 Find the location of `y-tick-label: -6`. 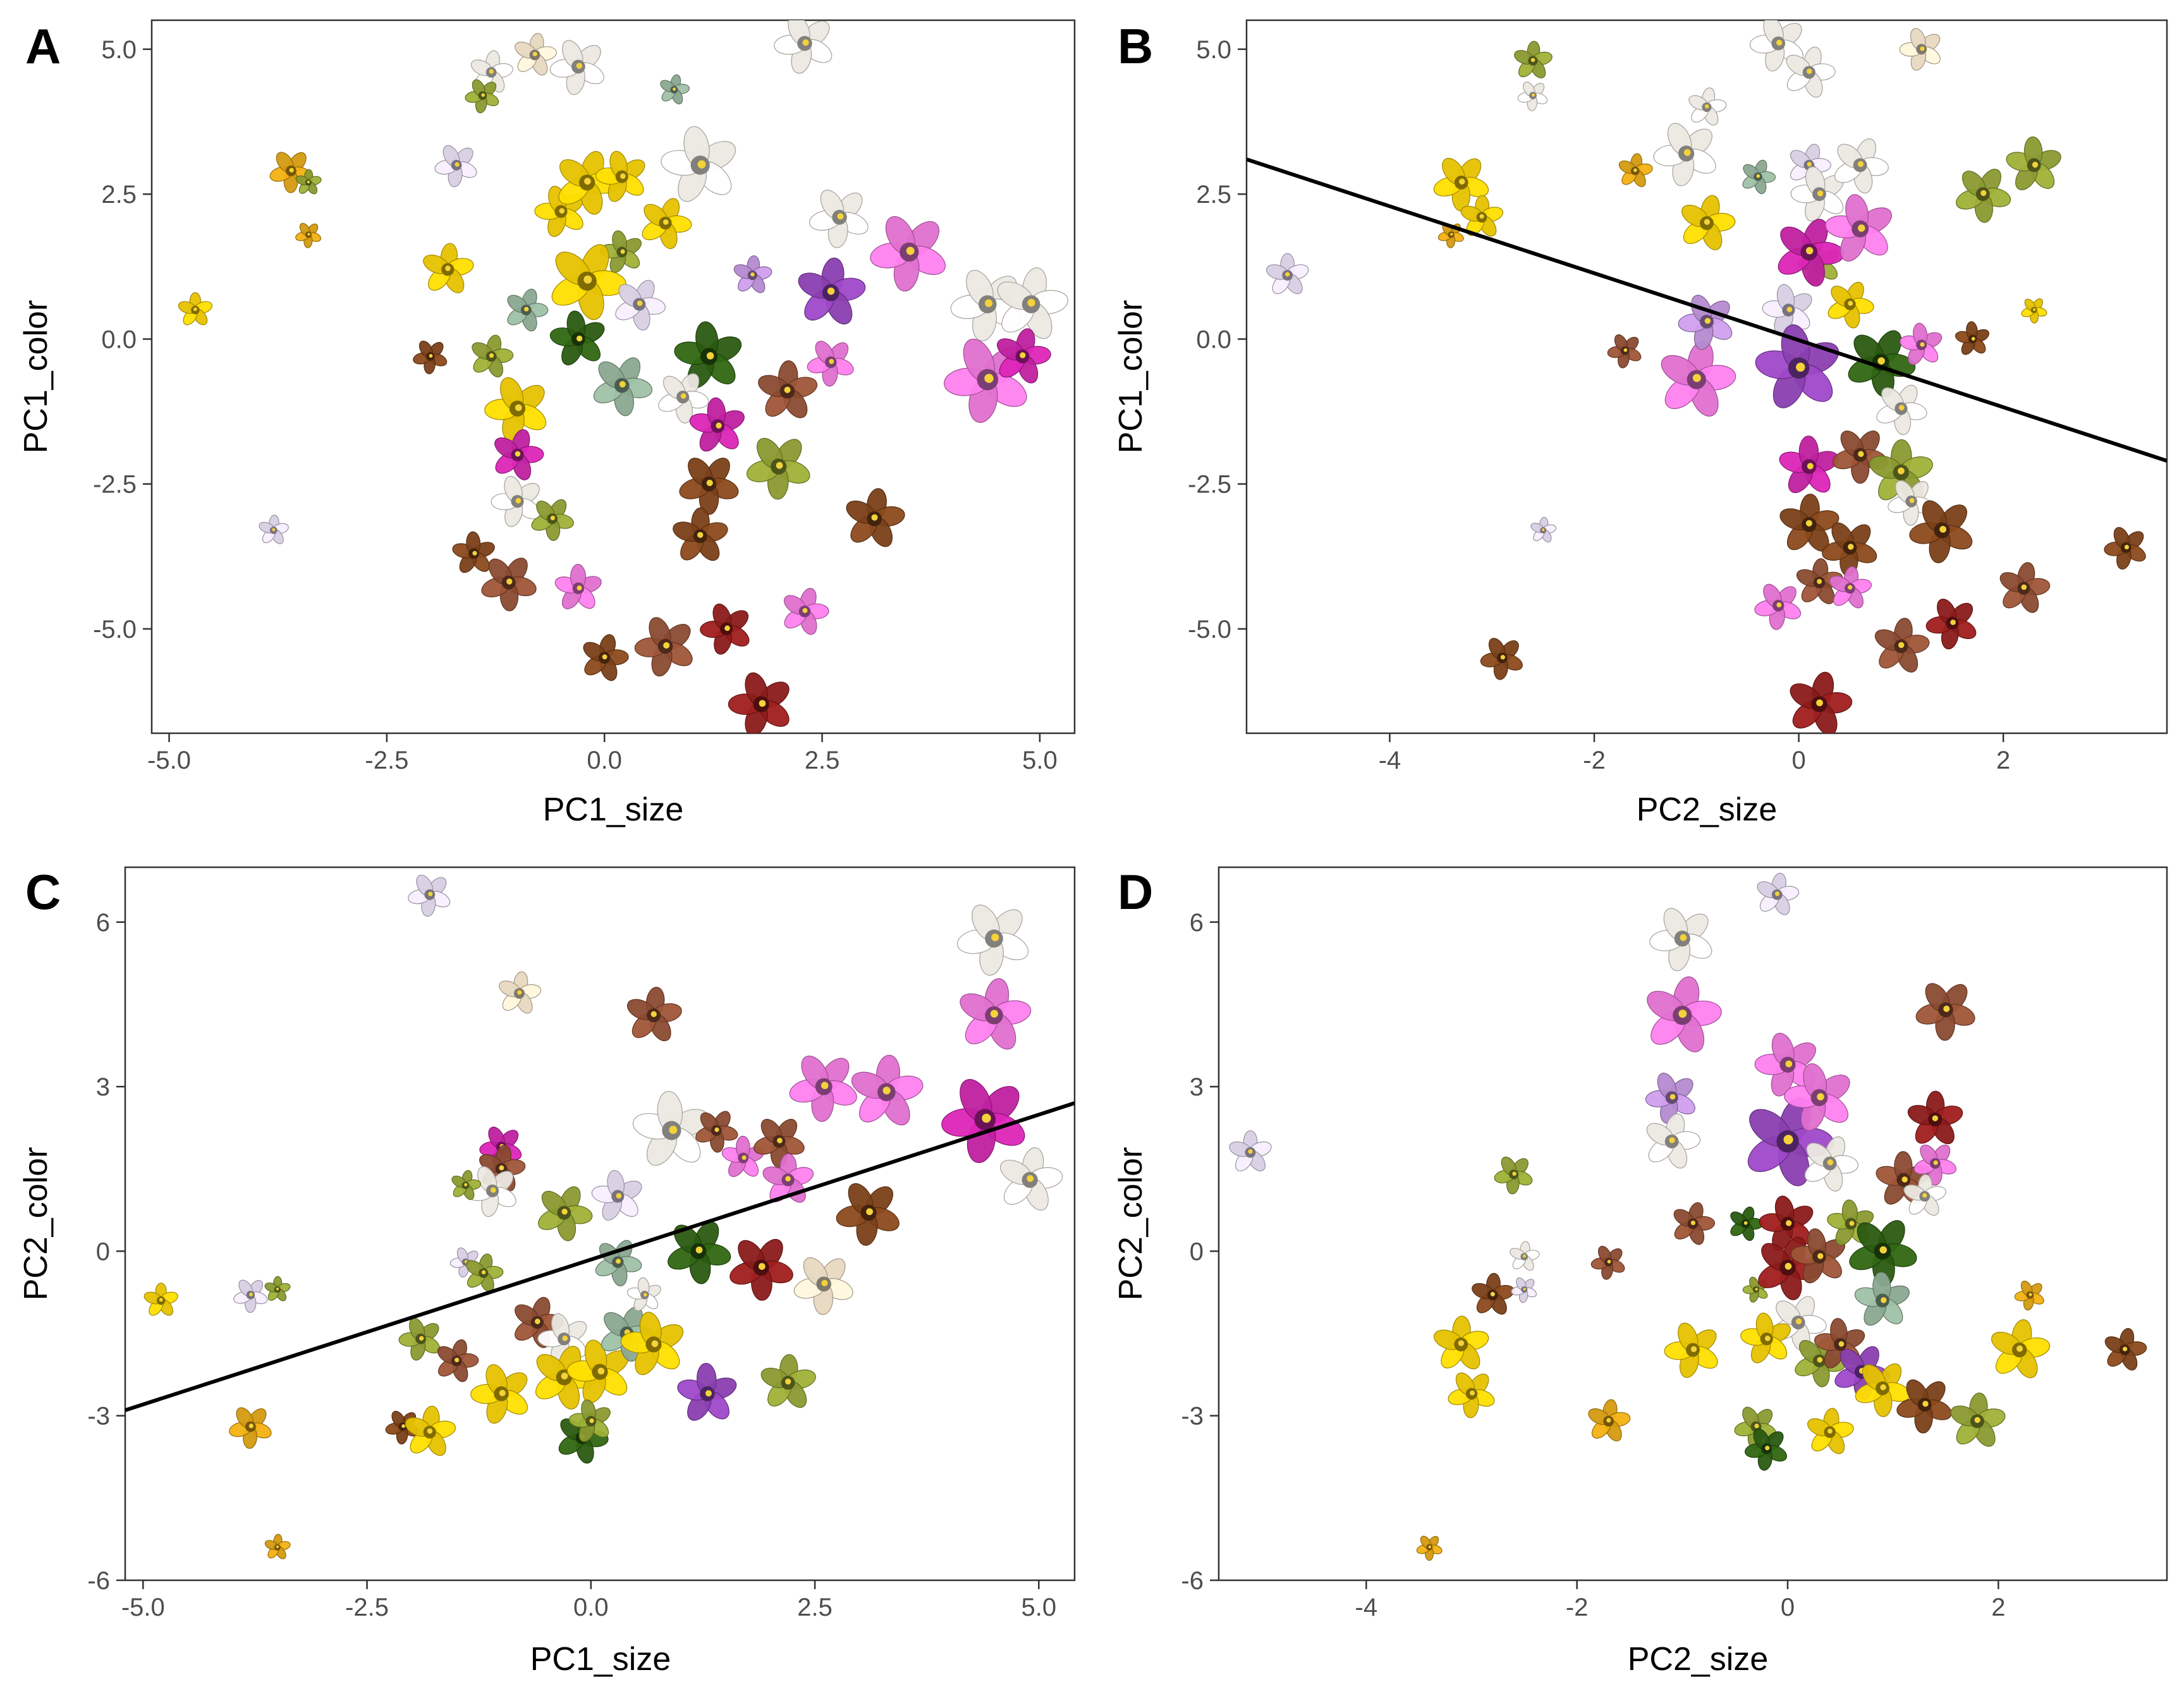

y-tick-label: -6 is located at coordinates (98, 1581).